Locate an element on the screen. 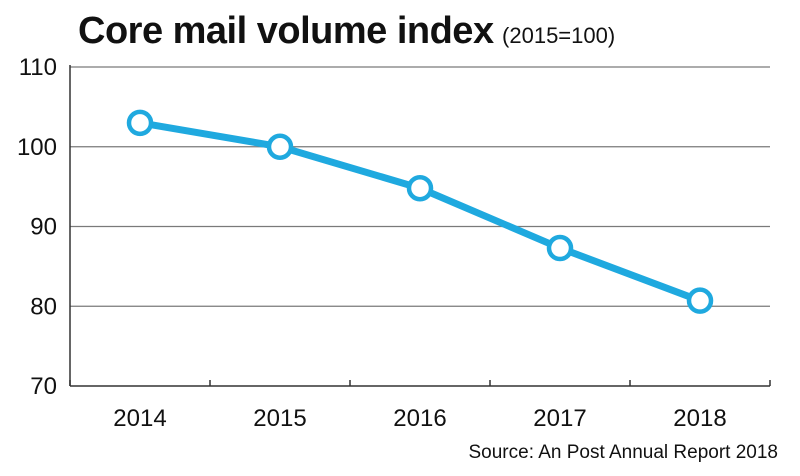  x-tick-label-2016: 2016 is located at coordinates (419, 418).